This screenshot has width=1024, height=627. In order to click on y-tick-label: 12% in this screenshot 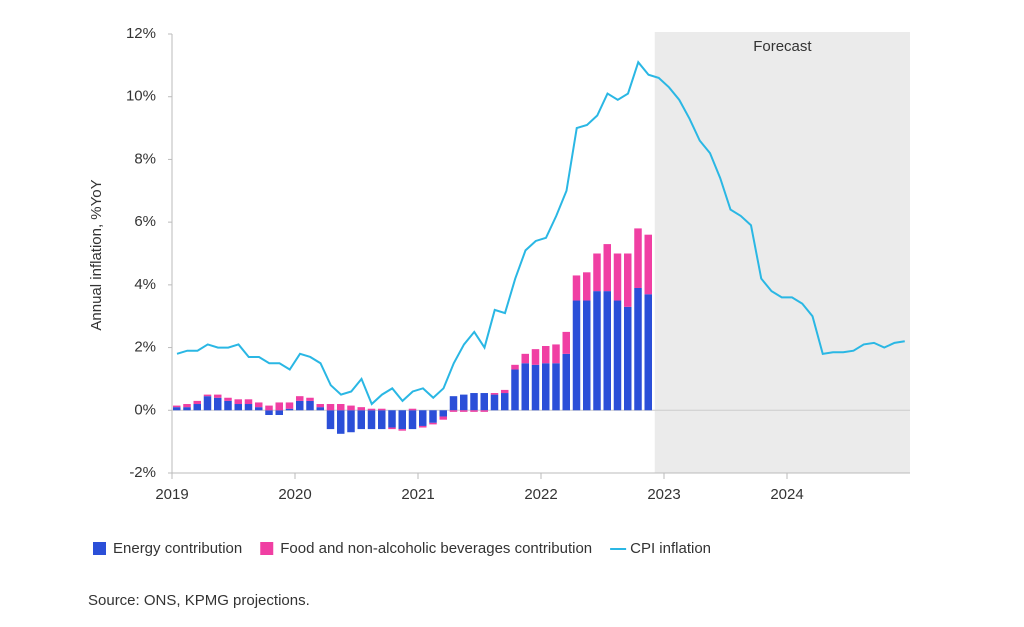, I will do `click(141, 33)`.